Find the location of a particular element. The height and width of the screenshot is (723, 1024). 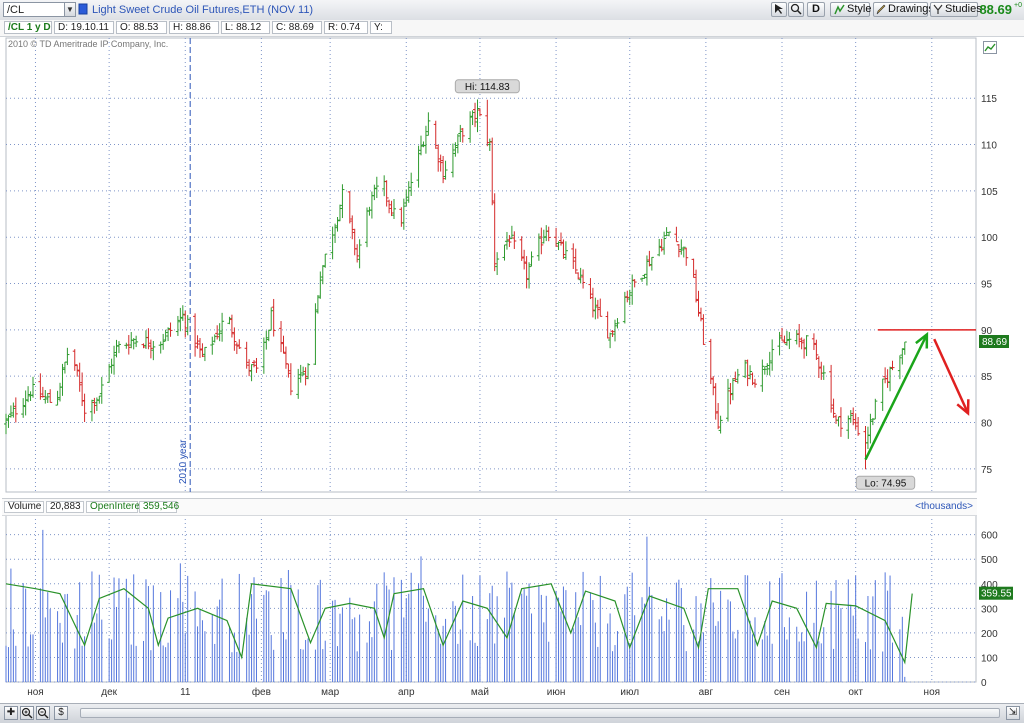

studies-button: Studies is located at coordinates (956, 9).